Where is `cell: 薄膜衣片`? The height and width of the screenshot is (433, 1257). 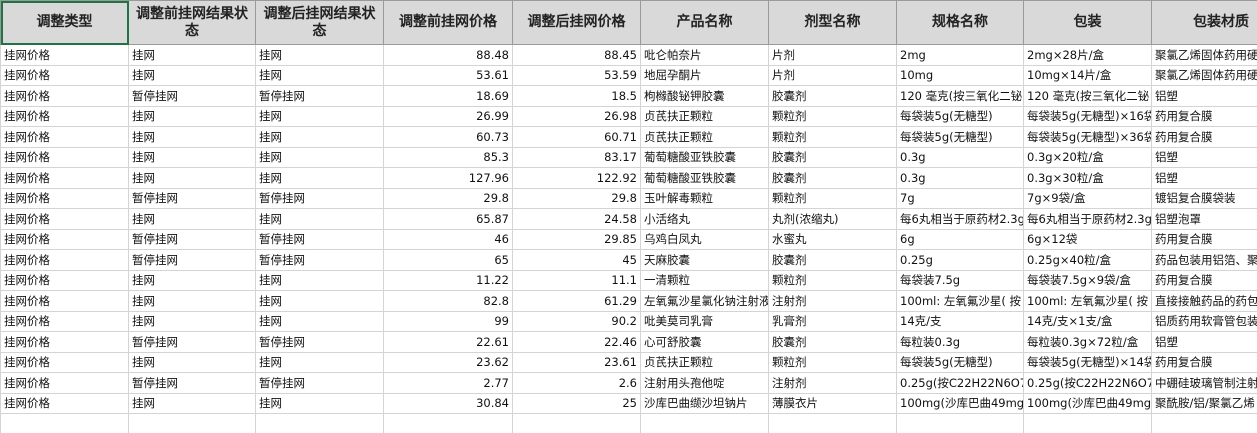 cell: 薄膜衣片 is located at coordinates (832, 403).